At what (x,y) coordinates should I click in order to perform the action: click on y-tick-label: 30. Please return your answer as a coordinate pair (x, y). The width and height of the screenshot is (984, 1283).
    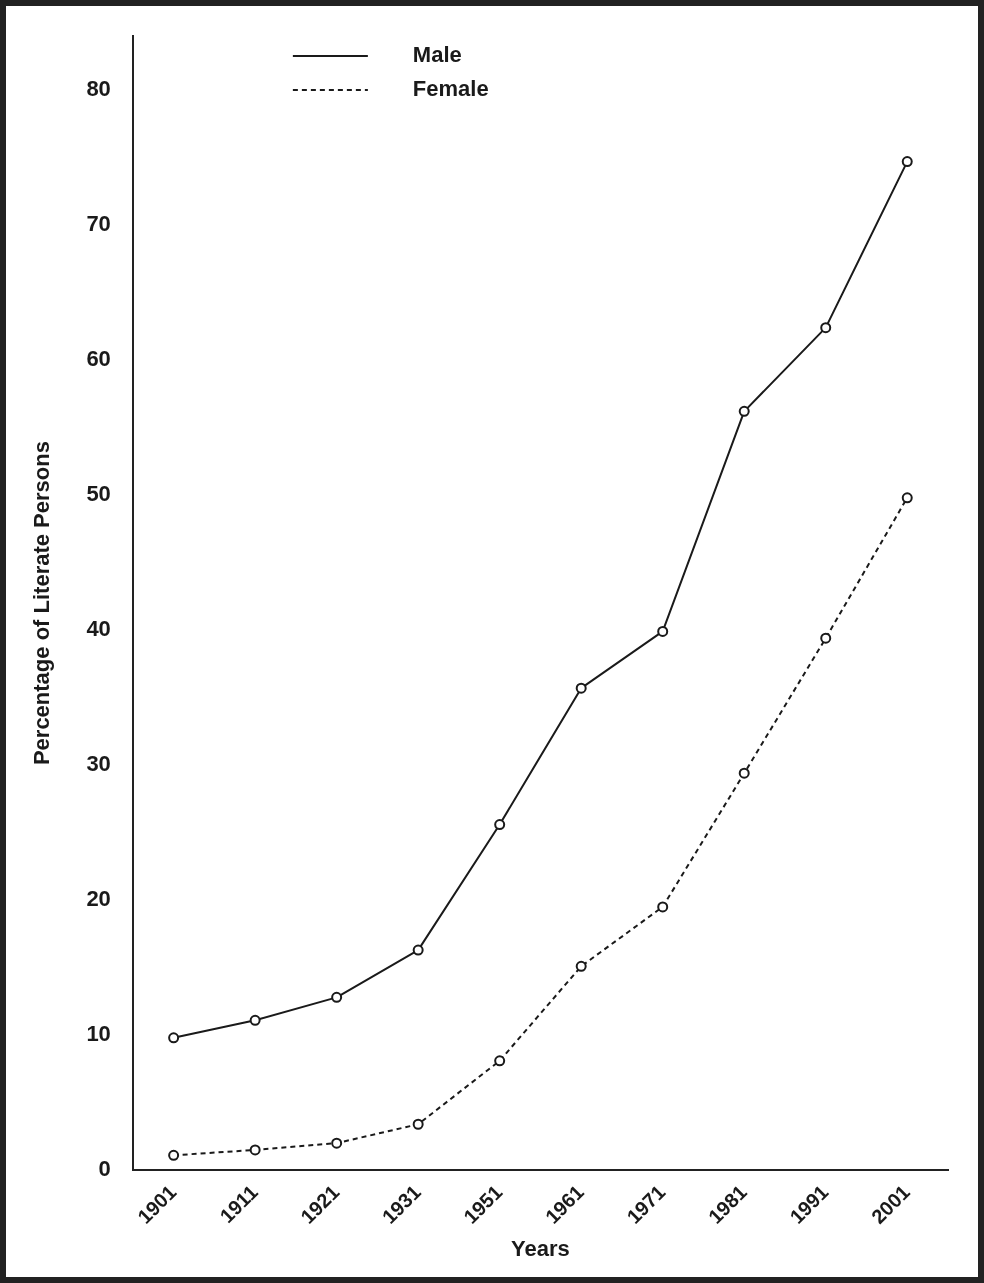
    Looking at the image, I should click on (98, 764).